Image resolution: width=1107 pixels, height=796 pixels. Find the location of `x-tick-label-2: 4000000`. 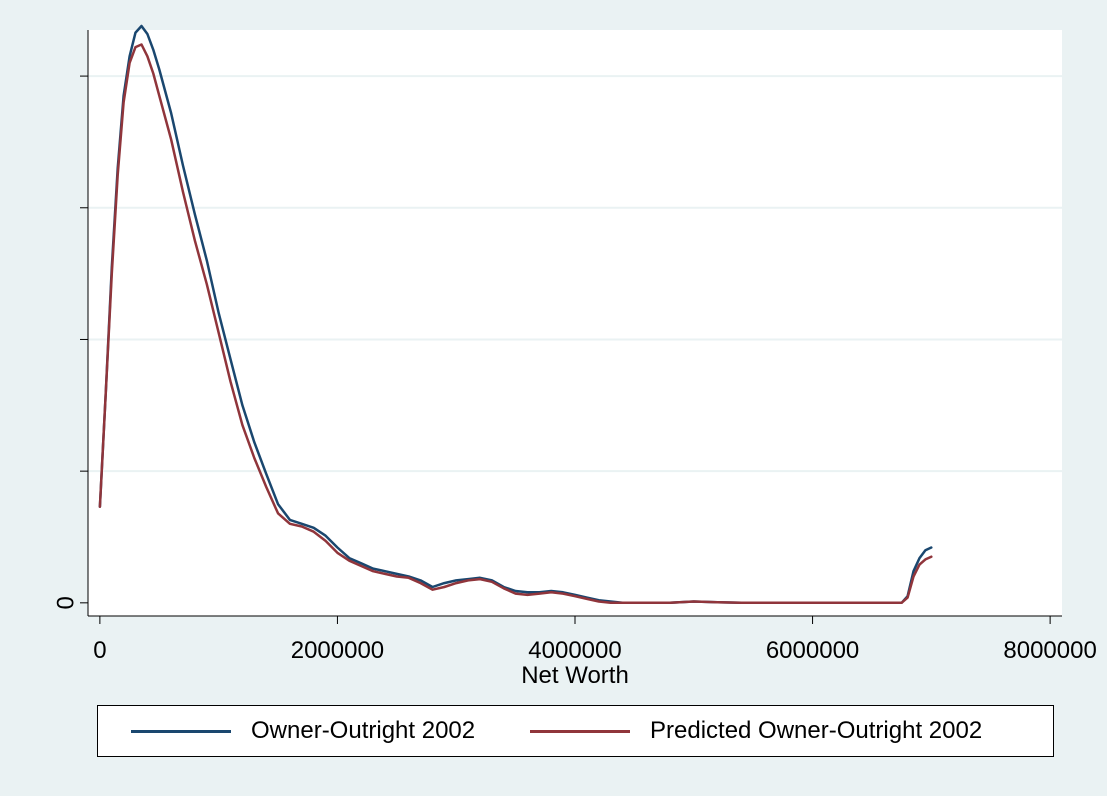

x-tick-label-2: 4000000 is located at coordinates (574, 650).